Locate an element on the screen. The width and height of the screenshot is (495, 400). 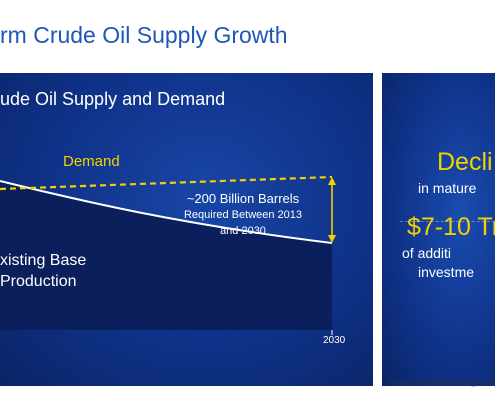
source-note: Source: EIA International Energy Outlo is located at coordinates (442, 384).